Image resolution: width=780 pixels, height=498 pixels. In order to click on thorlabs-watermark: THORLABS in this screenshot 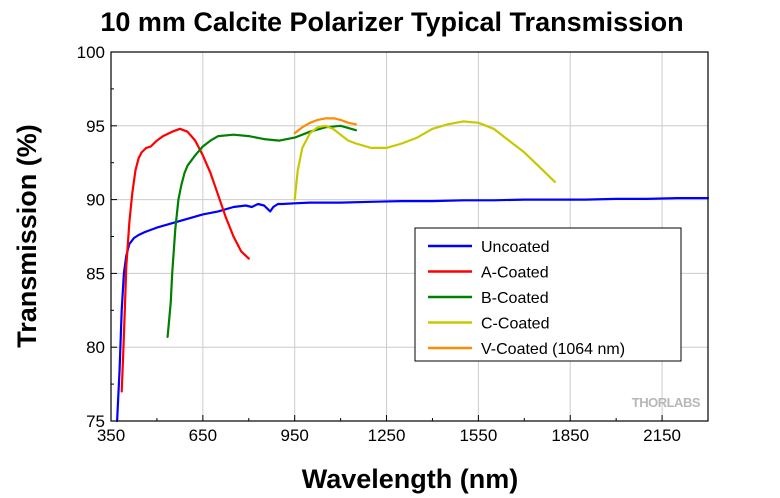, I will do `click(666, 402)`.